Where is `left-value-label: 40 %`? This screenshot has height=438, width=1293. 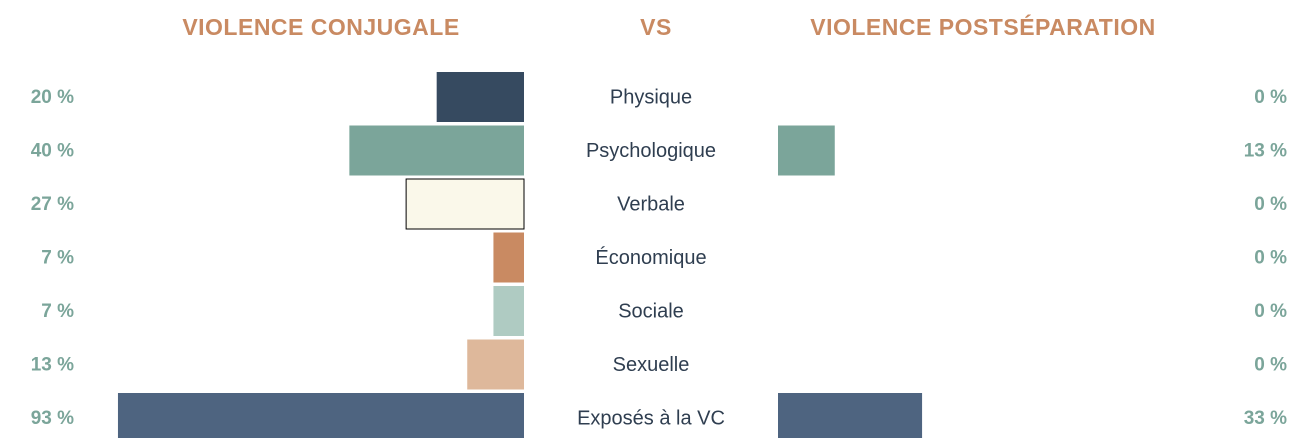 left-value-label: 40 % is located at coordinates (52, 151).